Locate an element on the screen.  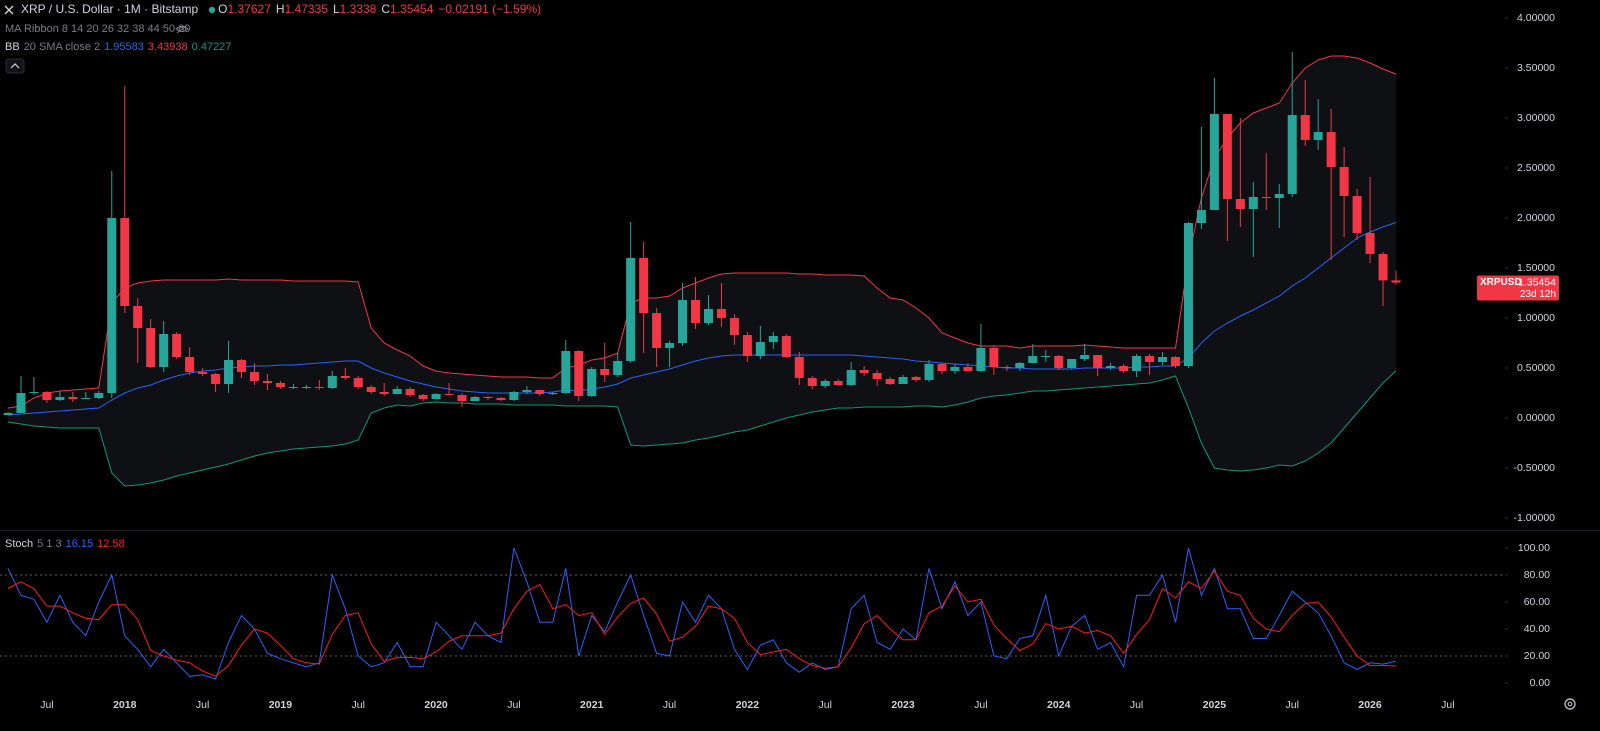
stoch-legend: Stoch 5 1 3 16.15 12.58 is located at coordinates (65, 544).